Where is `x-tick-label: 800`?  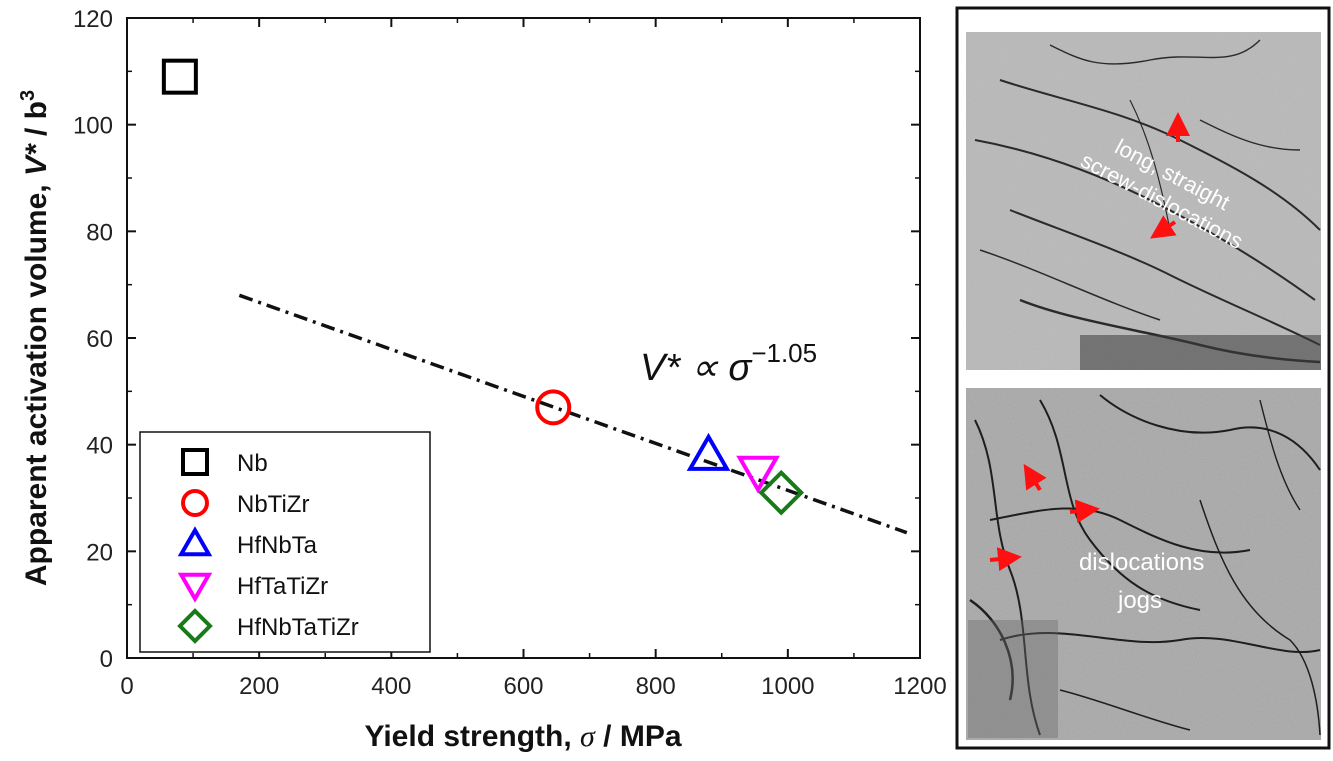 x-tick-label: 800 is located at coordinates (656, 686).